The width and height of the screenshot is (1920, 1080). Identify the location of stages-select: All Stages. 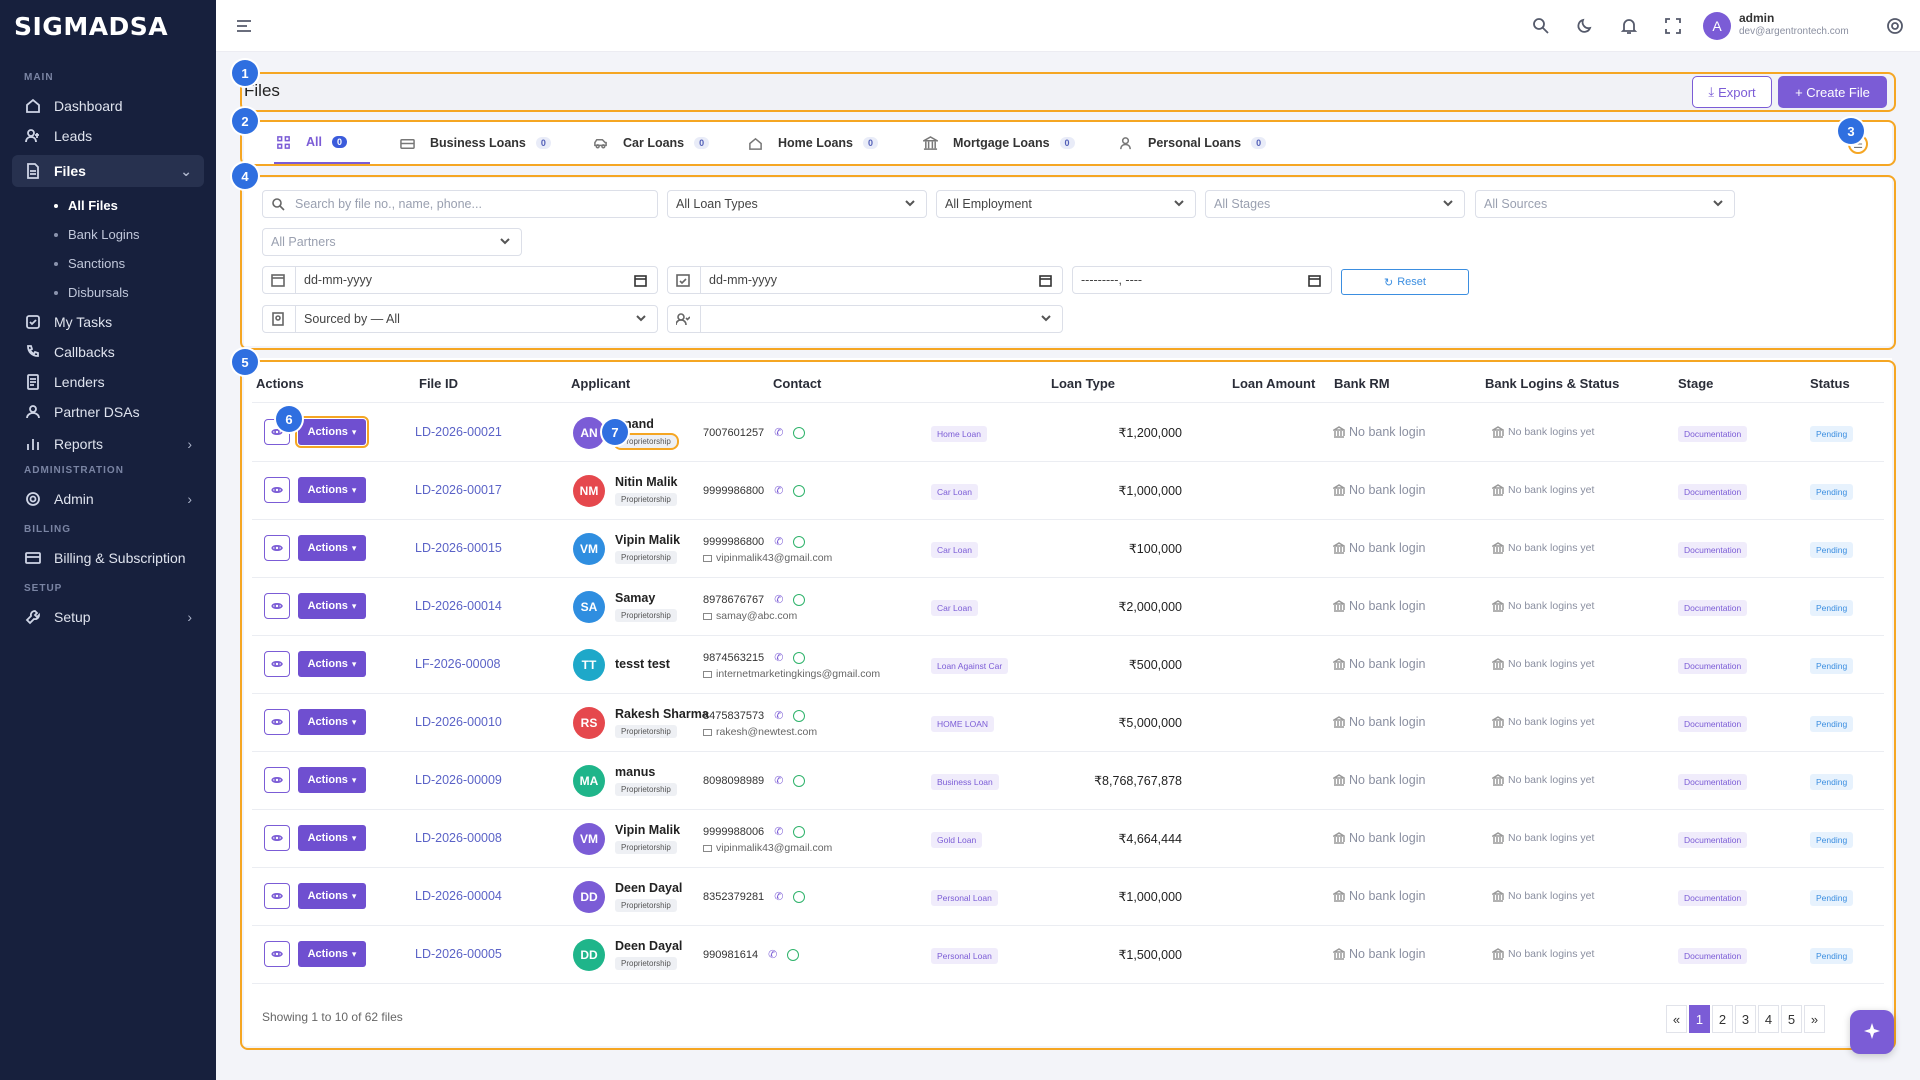
(1335, 204).